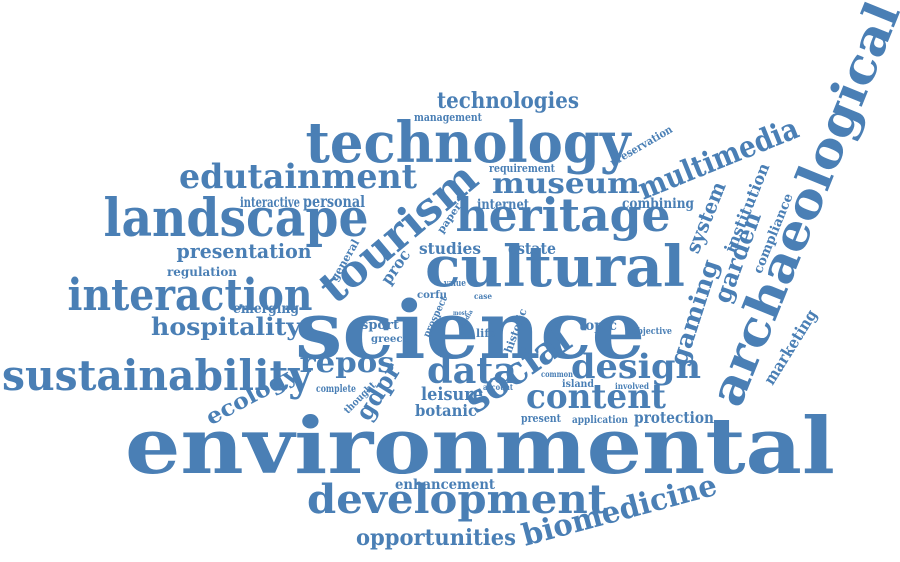  What do you see at coordinates (566, 183) in the screenshot?
I see `word-museum: museum` at bounding box center [566, 183].